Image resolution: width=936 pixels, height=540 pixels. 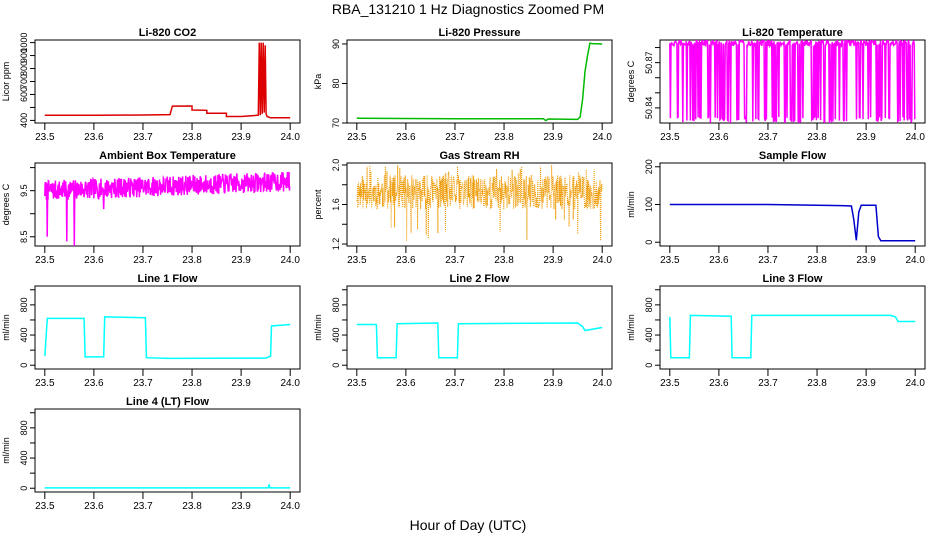 I want to click on panel-1-y-axis-label: Licor ppm, so click(x=6, y=82).